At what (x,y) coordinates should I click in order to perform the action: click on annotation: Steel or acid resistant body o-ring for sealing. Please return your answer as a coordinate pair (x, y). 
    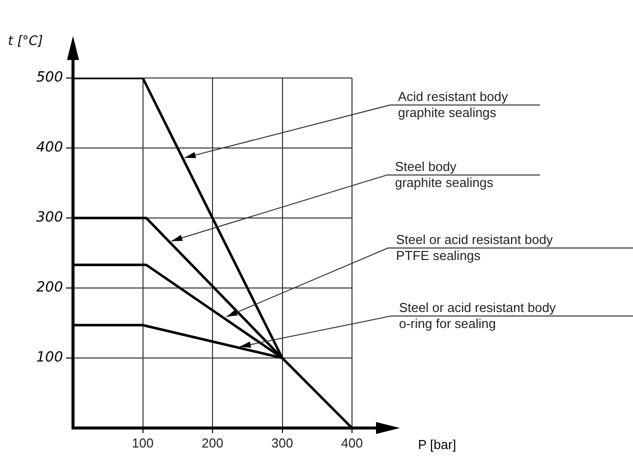
    Looking at the image, I should click on (477, 316).